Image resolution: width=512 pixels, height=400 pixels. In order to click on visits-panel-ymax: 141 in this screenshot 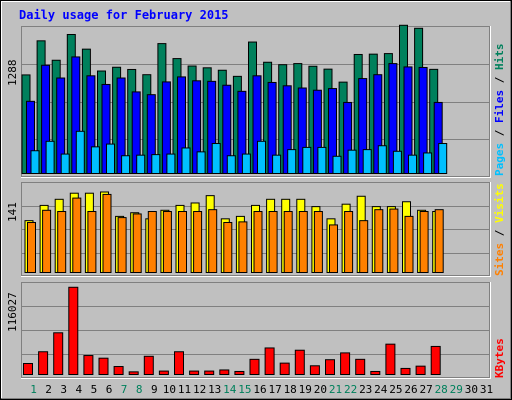, I will do `click(12, 212)`.